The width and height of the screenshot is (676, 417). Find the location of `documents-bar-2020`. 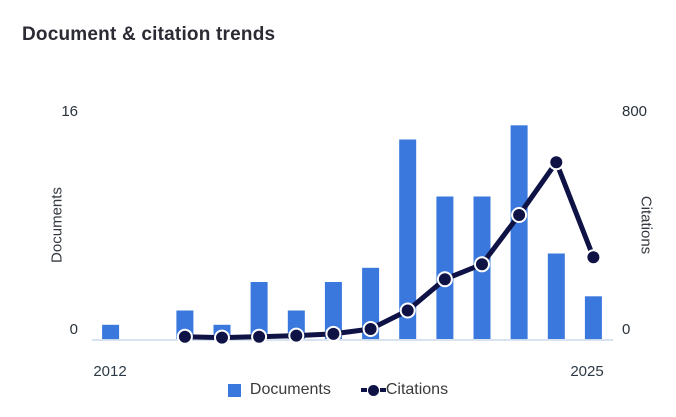

documents-bar-2020 is located at coordinates (408, 239).